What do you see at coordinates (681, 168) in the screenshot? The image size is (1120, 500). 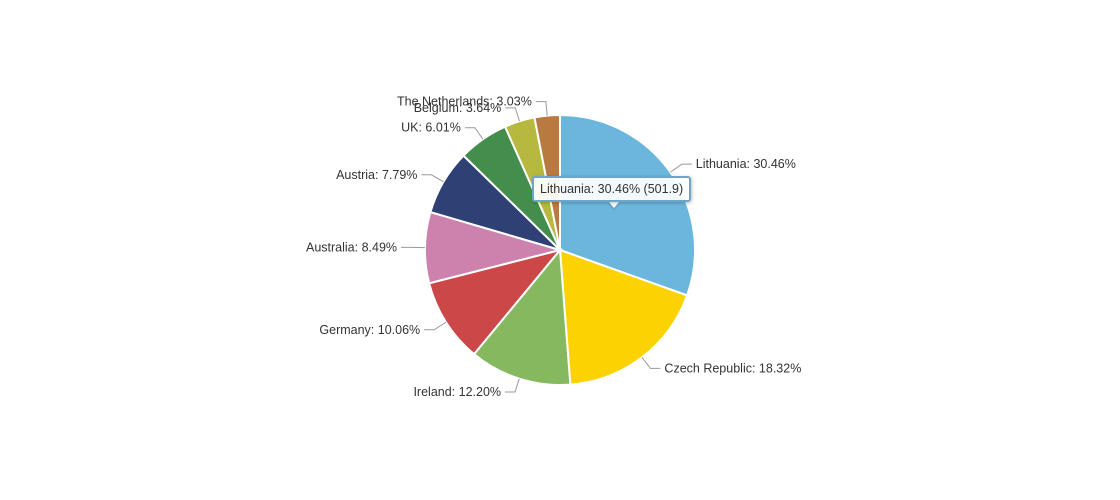 I see `leader-line-lithuania` at bounding box center [681, 168].